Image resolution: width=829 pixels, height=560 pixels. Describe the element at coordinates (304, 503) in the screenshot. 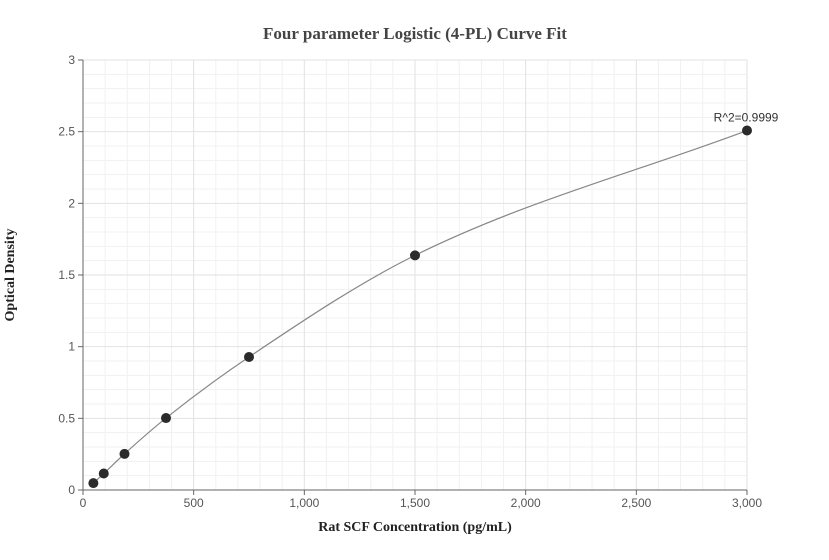

I see `x-tick-label: 1,000` at that location.